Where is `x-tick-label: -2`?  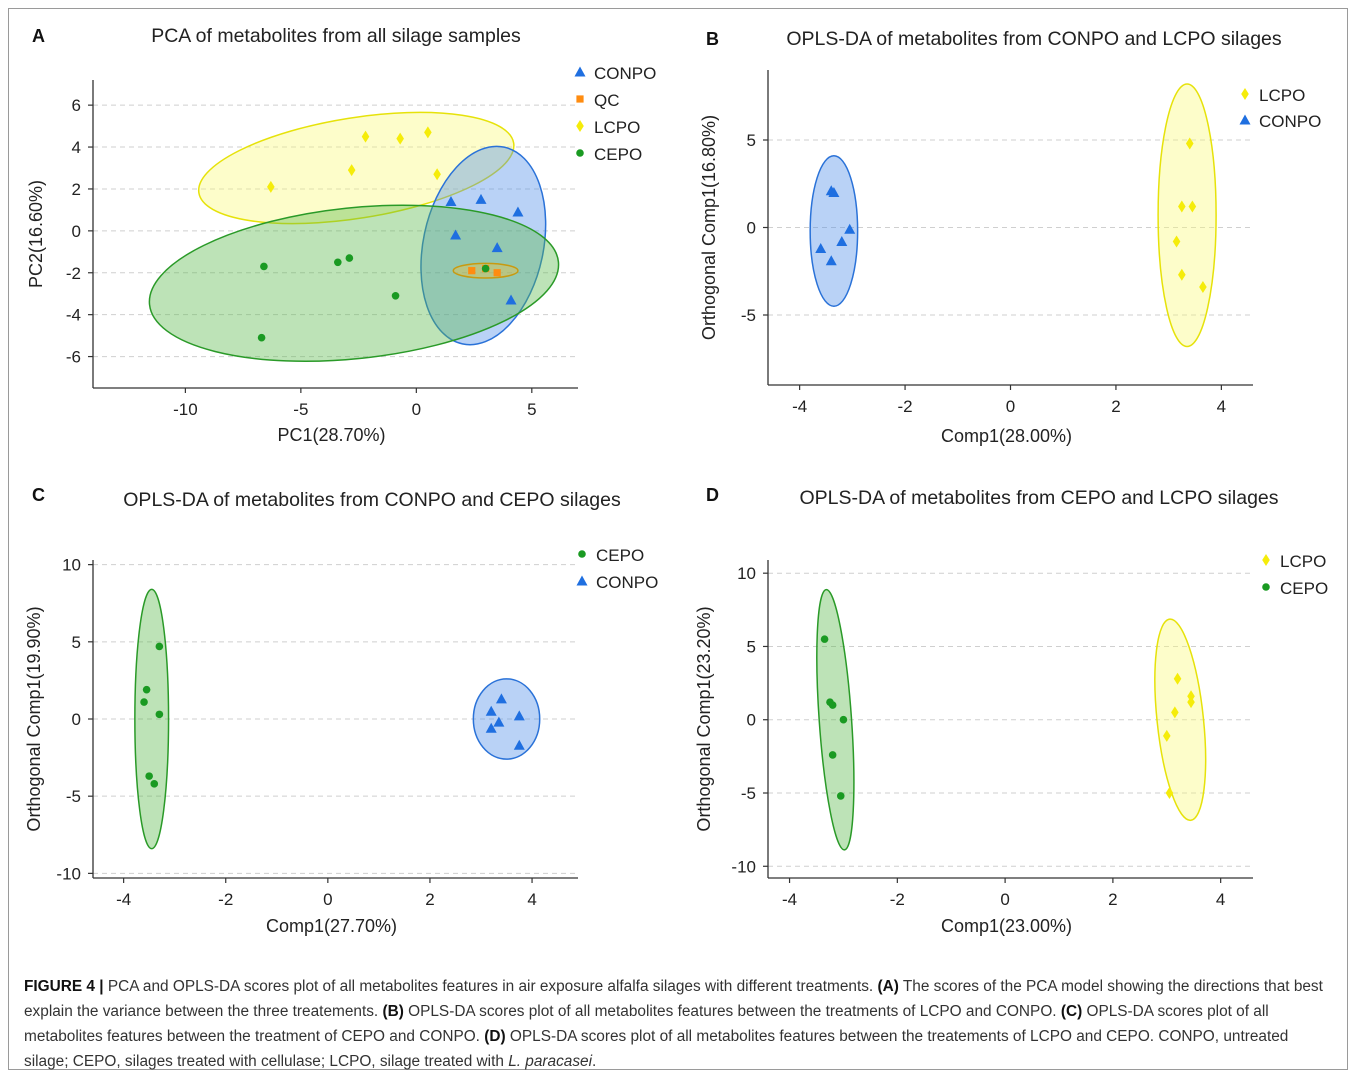
x-tick-label: -2 is located at coordinates (225, 899).